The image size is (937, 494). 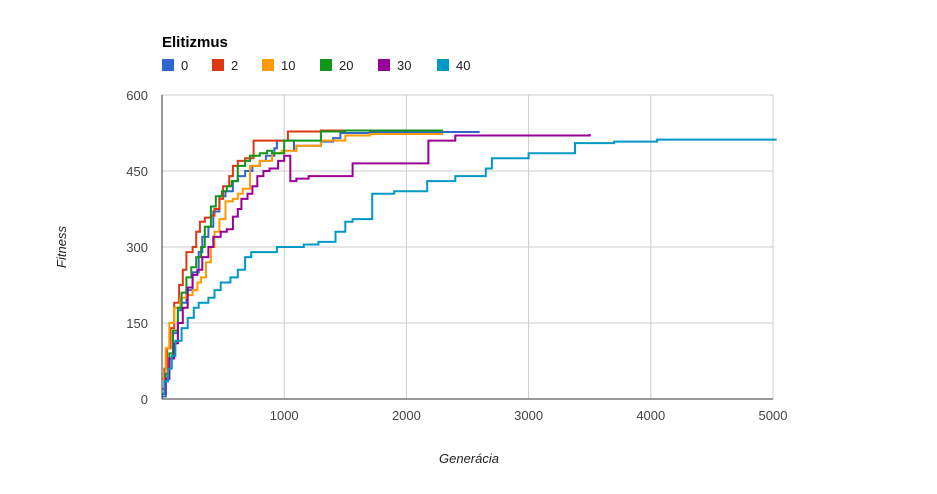 What do you see at coordinates (195, 42) in the screenshot?
I see `legend-title: Elitizmus` at bounding box center [195, 42].